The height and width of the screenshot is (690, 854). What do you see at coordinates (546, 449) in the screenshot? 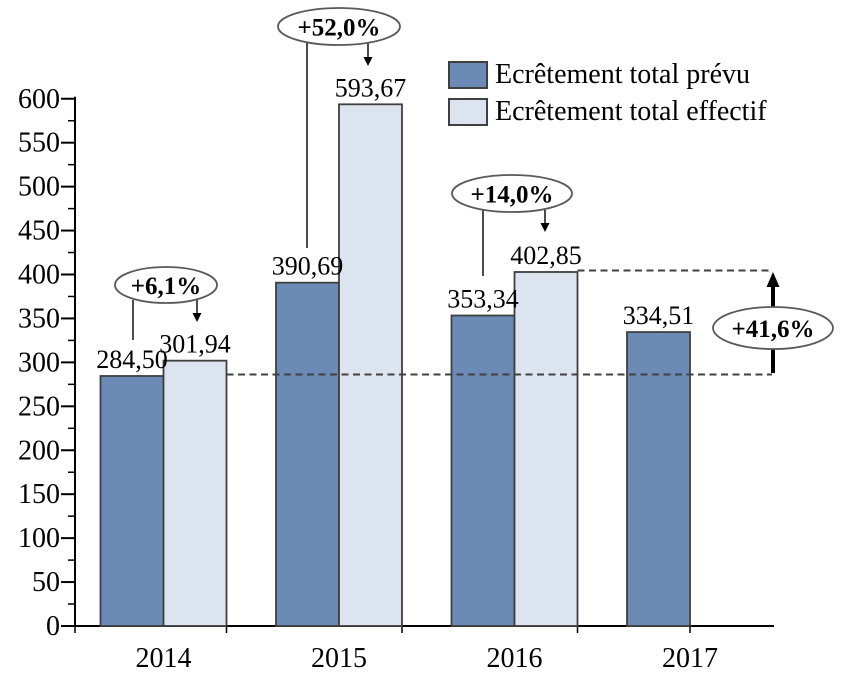
I see `bar-effectif-2016` at bounding box center [546, 449].